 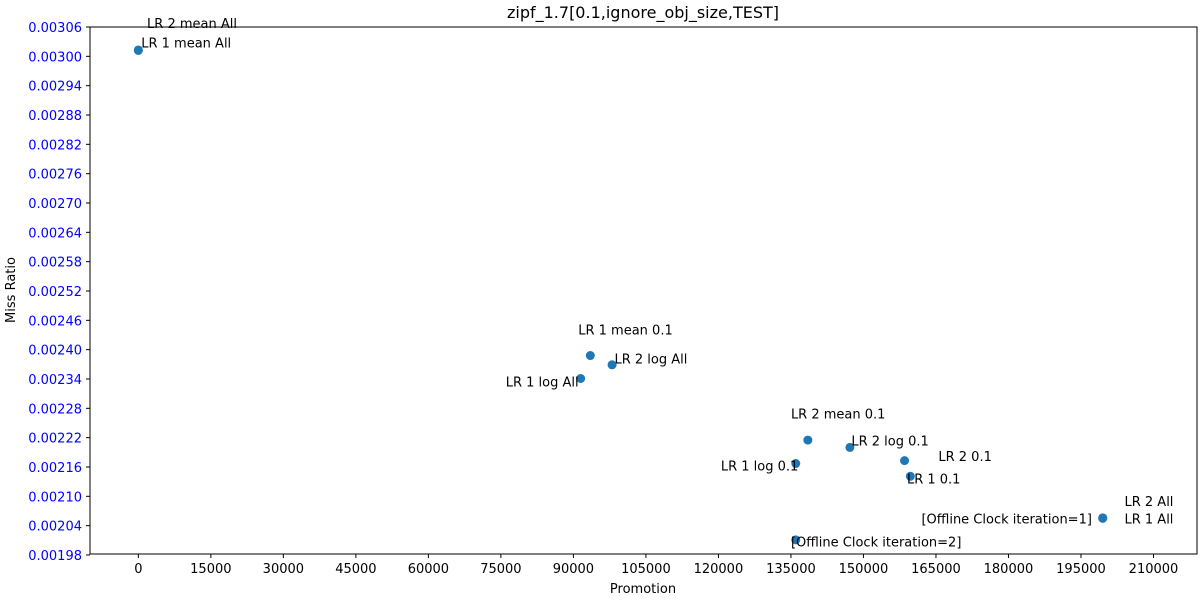 What do you see at coordinates (428, 569) in the screenshot?
I see `x-tick-label: 60000` at bounding box center [428, 569].